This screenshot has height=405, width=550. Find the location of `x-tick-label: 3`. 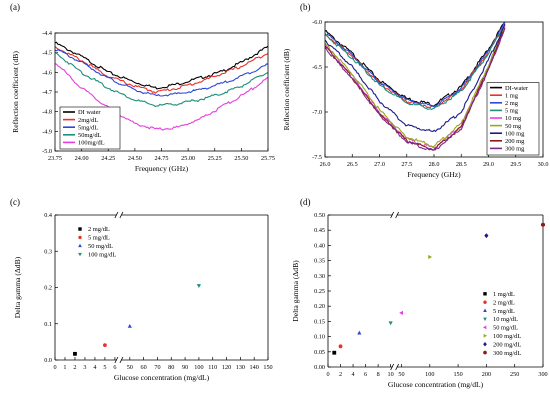

x-tick-label: 3 is located at coordinates (84, 367).